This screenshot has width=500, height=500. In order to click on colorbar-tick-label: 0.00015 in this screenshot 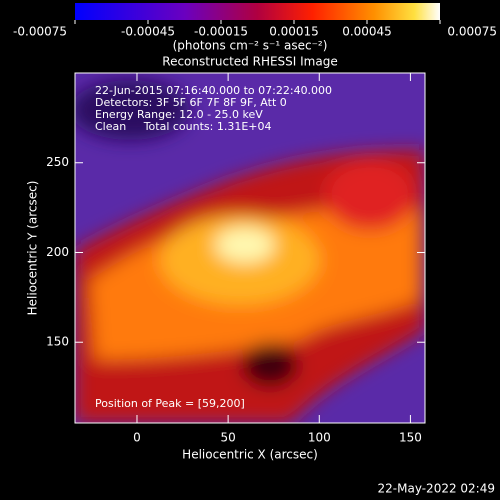, I will do `click(294, 32)`.